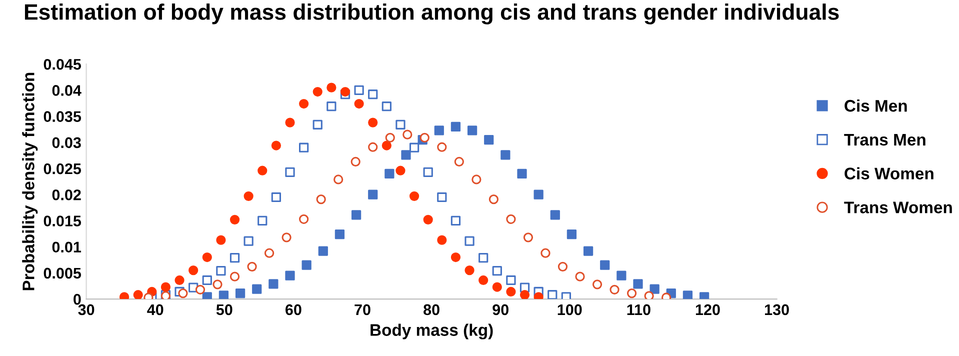 Image resolution: width=959 pixels, height=356 pixels. I want to click on x-axis-title: Body mass (kg), so click(431, 332).